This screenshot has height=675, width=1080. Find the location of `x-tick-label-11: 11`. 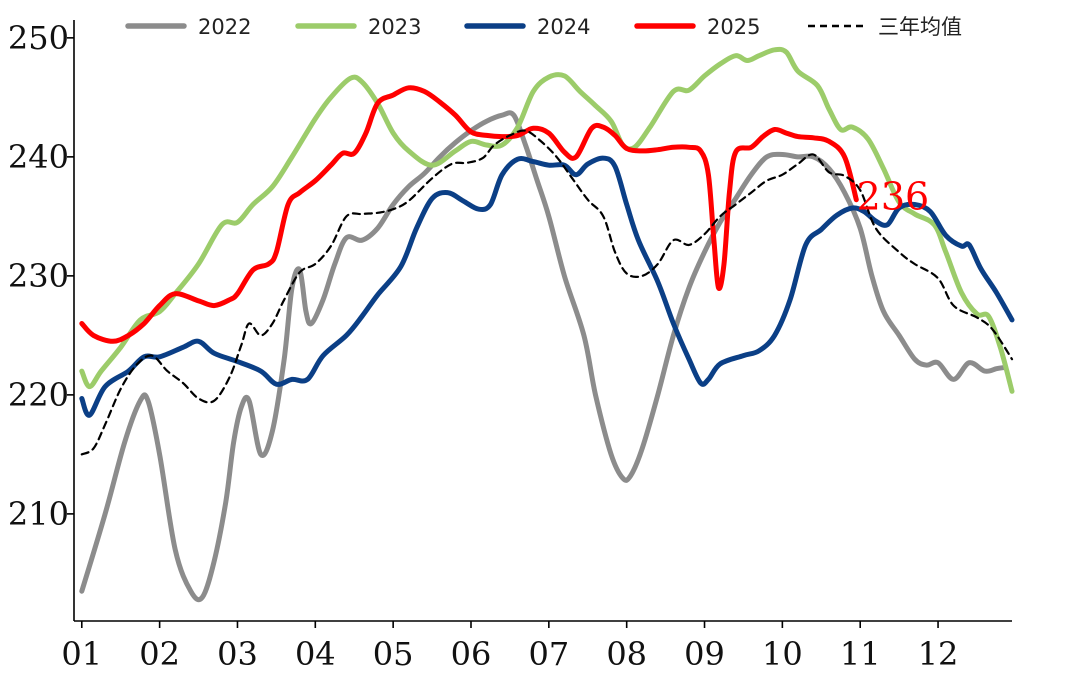

x-tick-label-11: 11 is located at coordinates (860, 654).